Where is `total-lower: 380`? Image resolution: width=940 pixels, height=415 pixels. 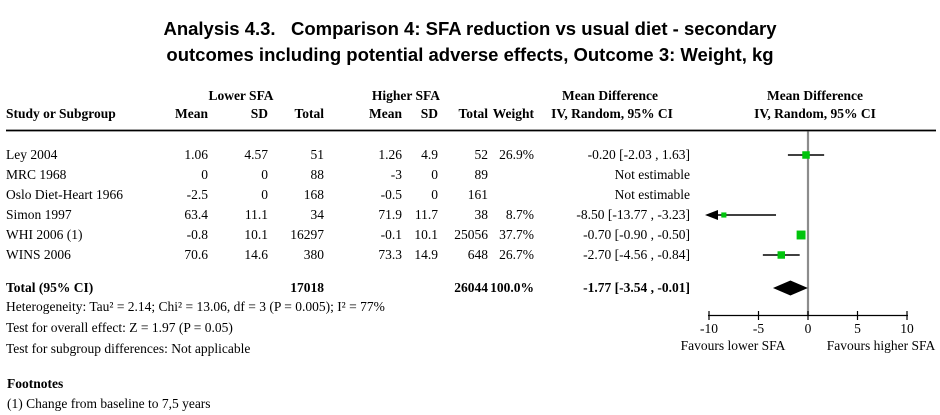 total-lower: 380 is located at coordinates (313, 254).